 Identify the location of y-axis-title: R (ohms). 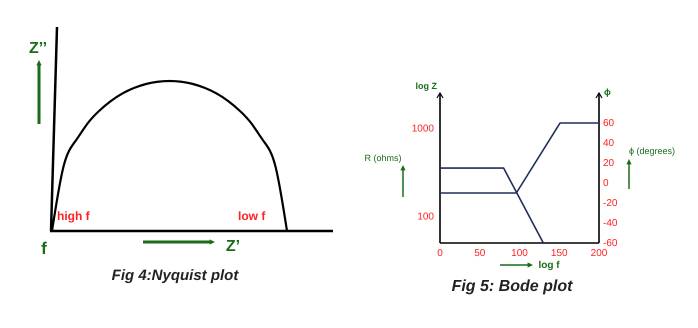
(383, 158).